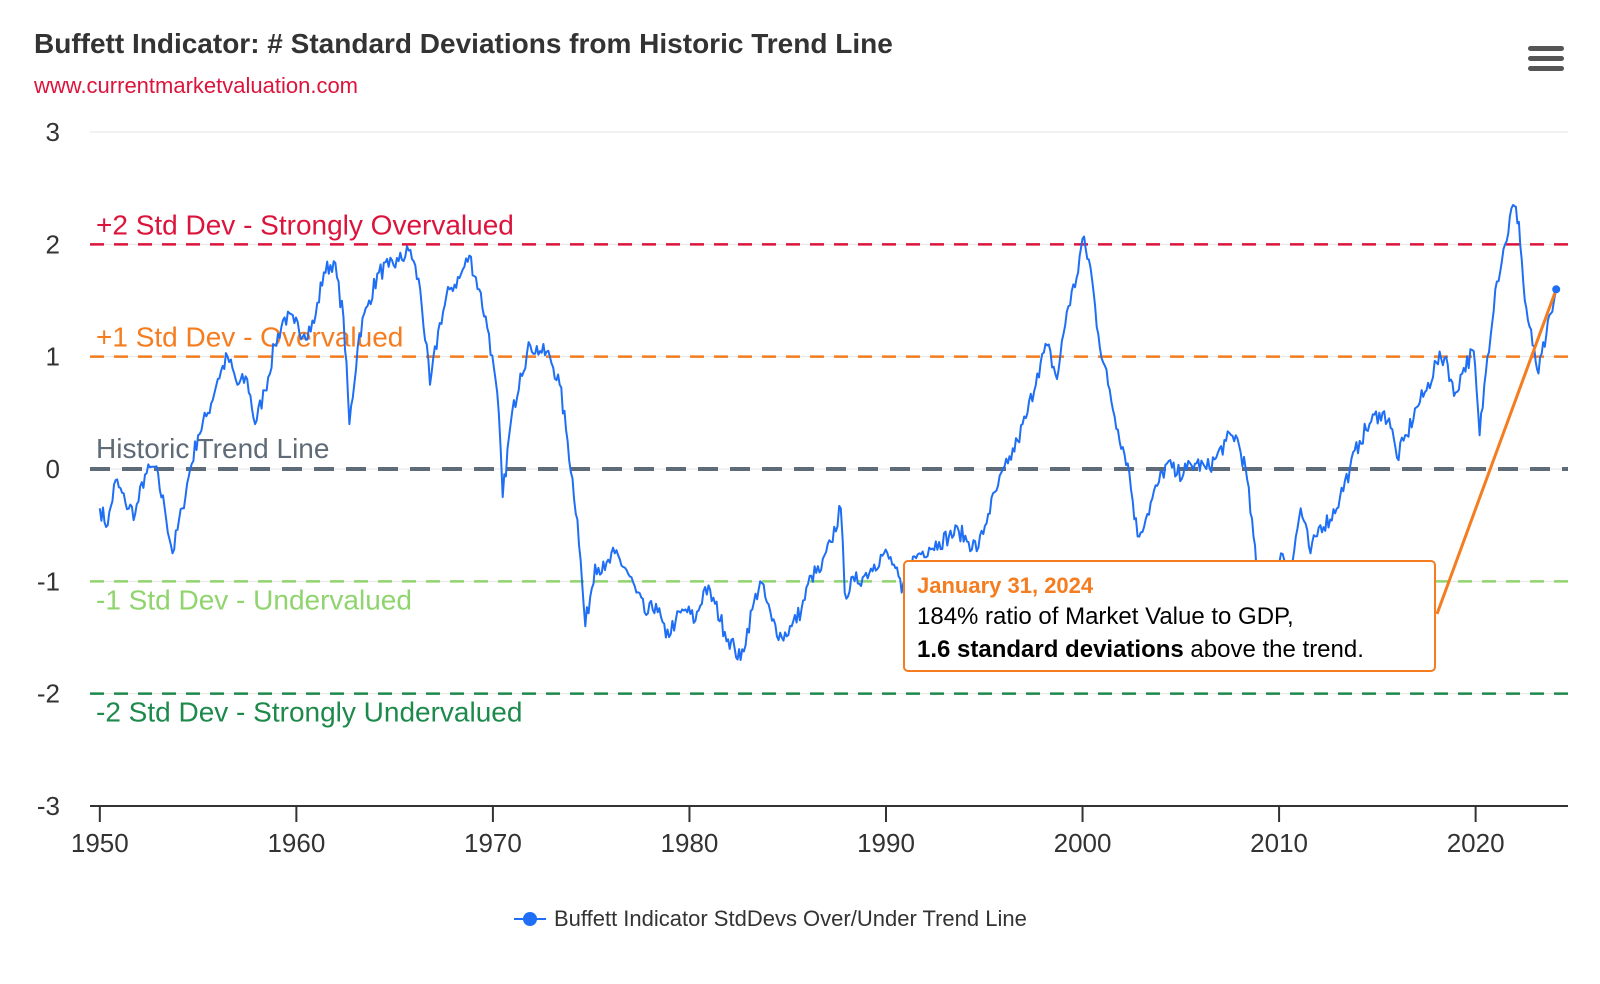 The image size is (1600, 984). I want to click on y-tick-label: 0, so click(53, 469).